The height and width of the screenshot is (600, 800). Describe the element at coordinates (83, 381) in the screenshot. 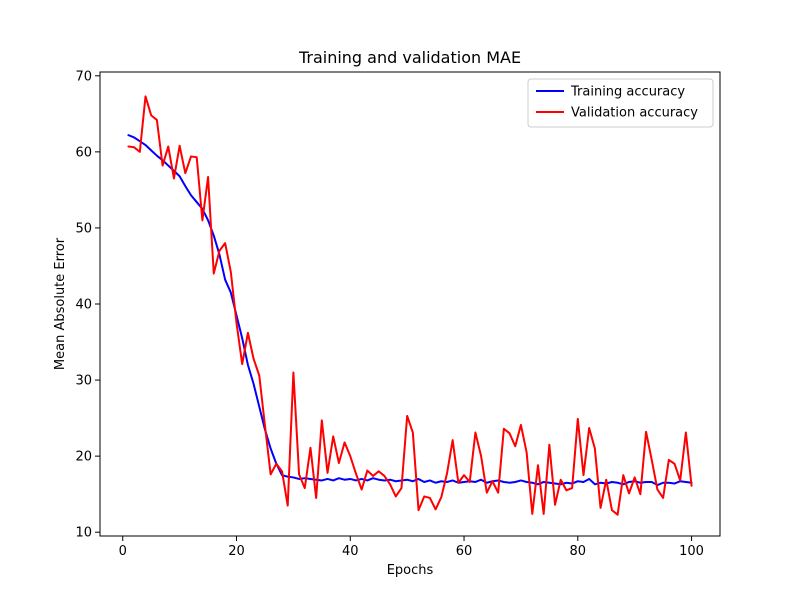

I see `y-tick-label: 30` at that location.